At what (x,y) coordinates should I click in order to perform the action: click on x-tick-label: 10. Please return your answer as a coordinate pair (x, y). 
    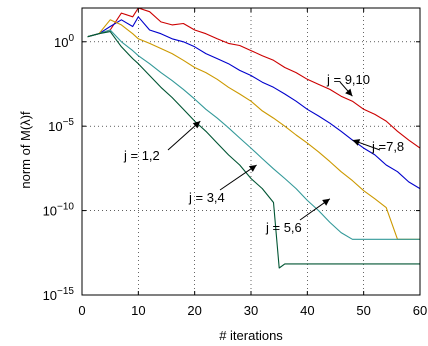
    Looking at the image, I should click on (138, 310).